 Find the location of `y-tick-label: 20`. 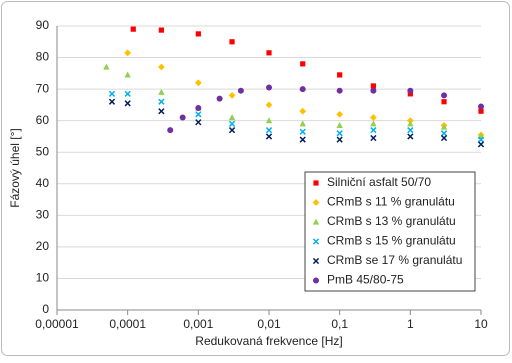

y-tick-label: 20 is located at coordinates (43, 246).